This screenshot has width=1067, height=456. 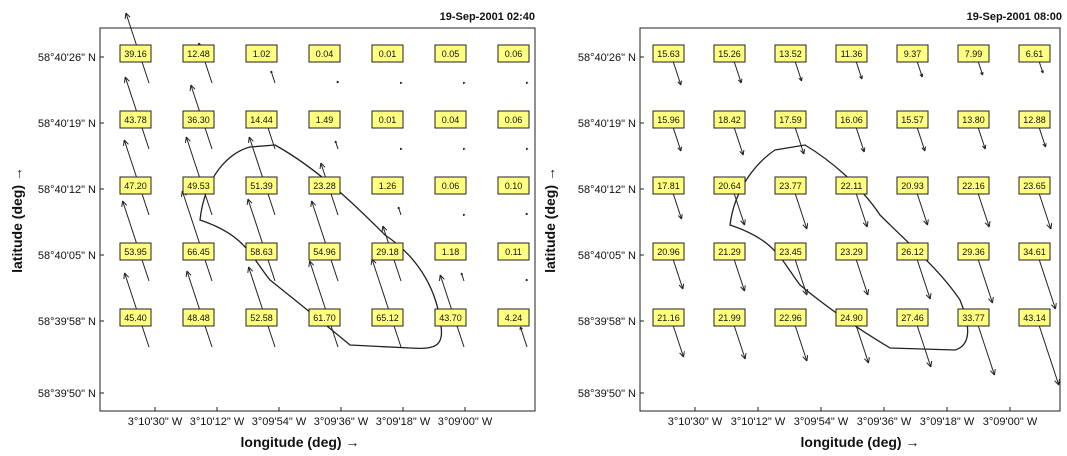 I want to click on svg-text: 9.37, so click(x=913, y=54).